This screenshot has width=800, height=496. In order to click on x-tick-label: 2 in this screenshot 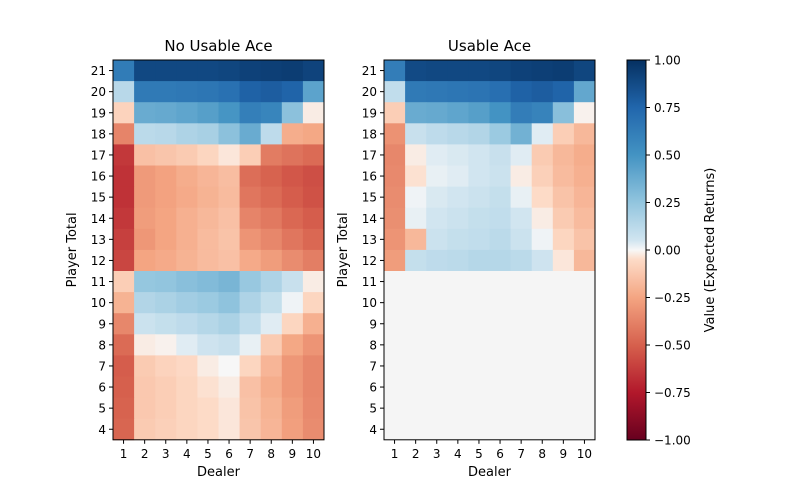, I will do `click(145, 454)`.